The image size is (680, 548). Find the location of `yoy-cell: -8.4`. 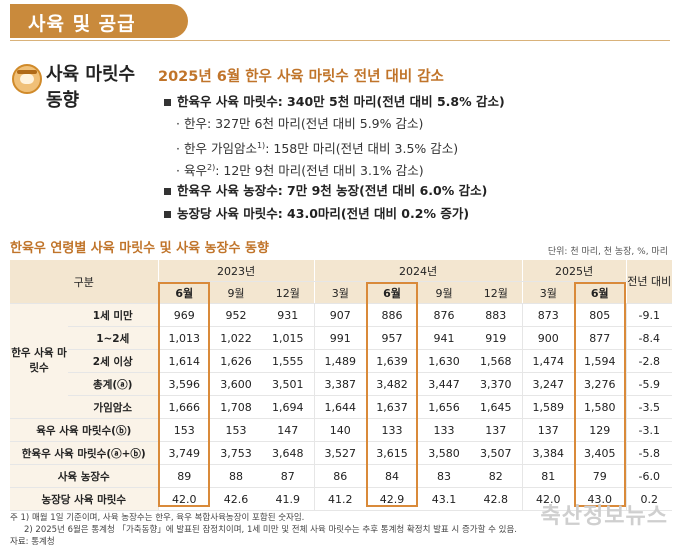

yoy-cell: -8.4 is located at coordinates (649, 338).